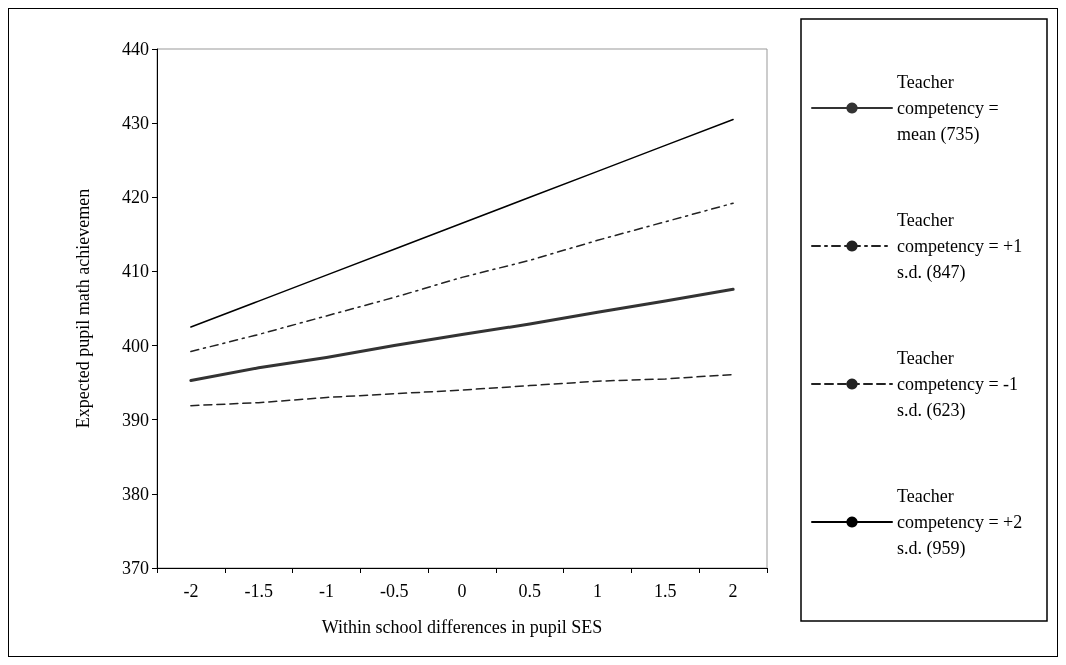 This screenshot has width=1066, height=665. What do you see at coordinates (135, 568) in the screenshot?
I see `y-tick-label: 370` at bounding box center [135, 568].